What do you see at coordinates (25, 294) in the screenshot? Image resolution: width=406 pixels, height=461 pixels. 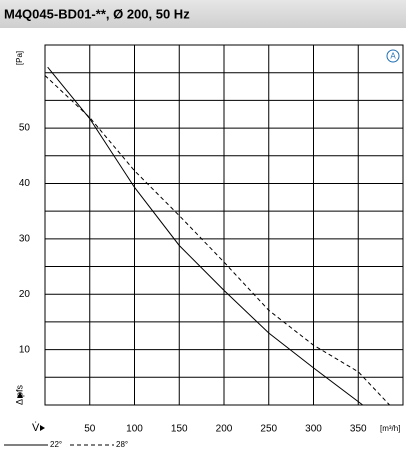 I see `y-tick-label: 20` at bounding box center [25, 294].